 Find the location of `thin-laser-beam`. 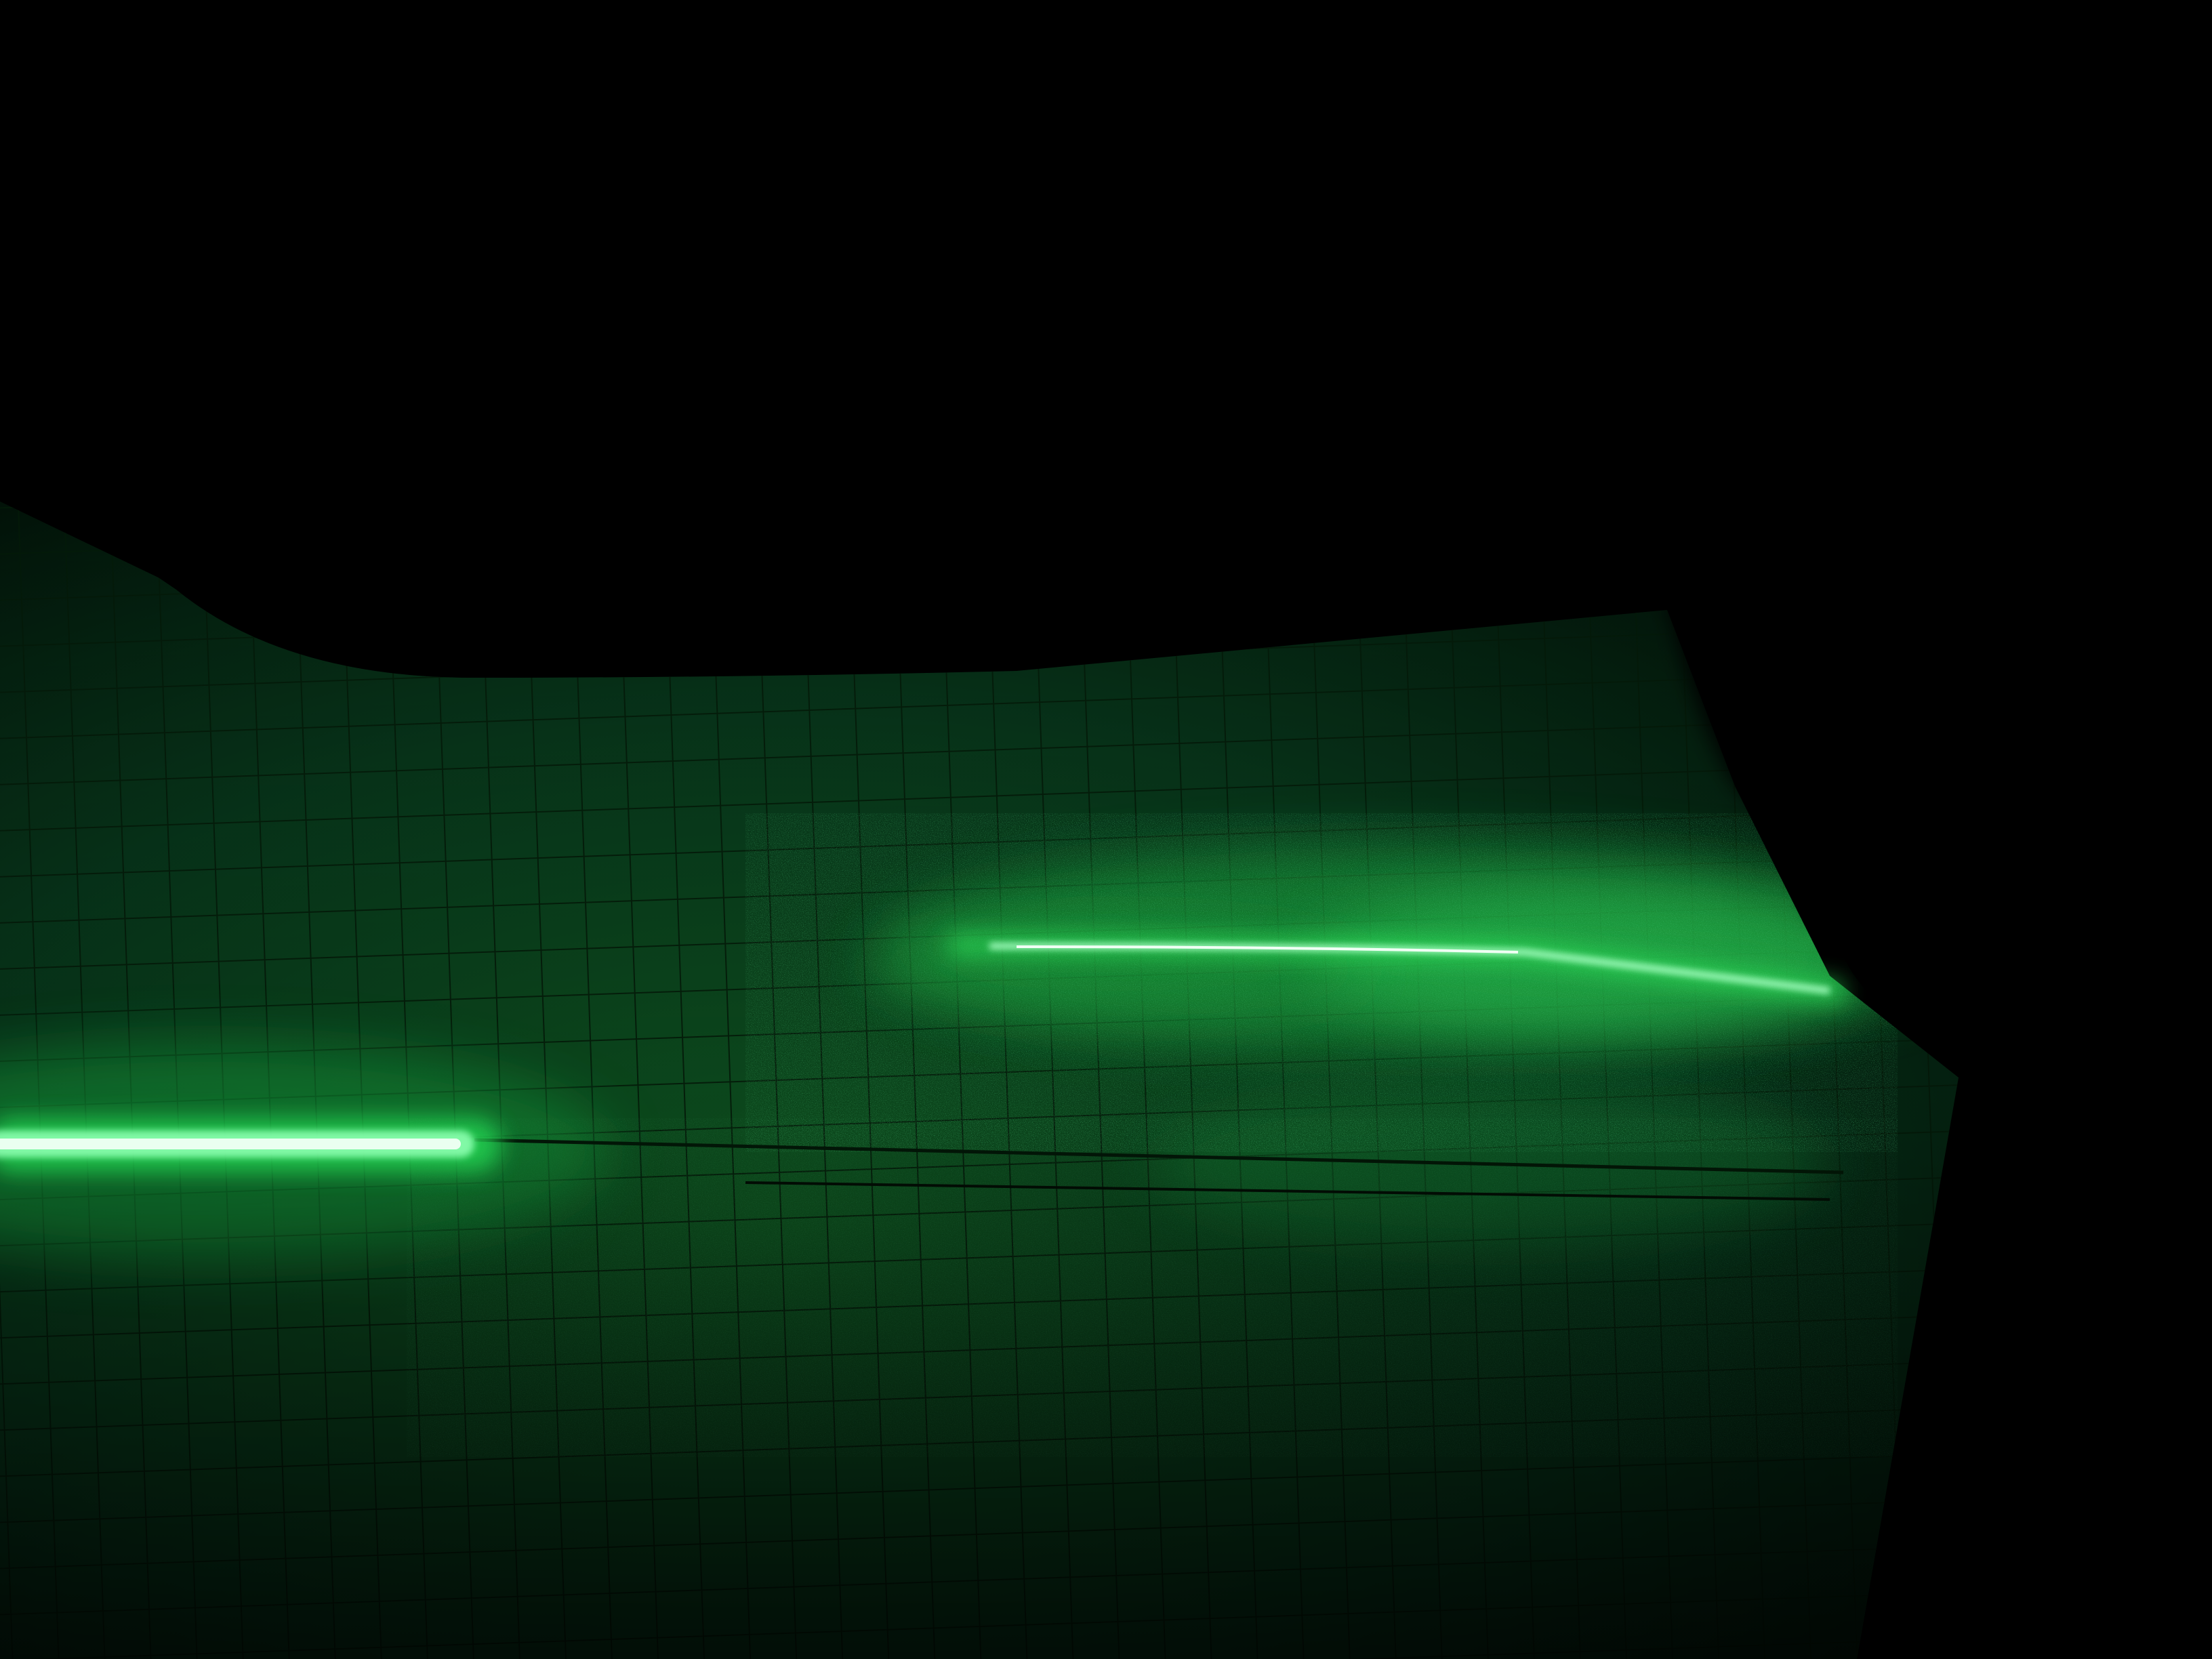

thin-laser-beam is located at coordinates (1397, 969).